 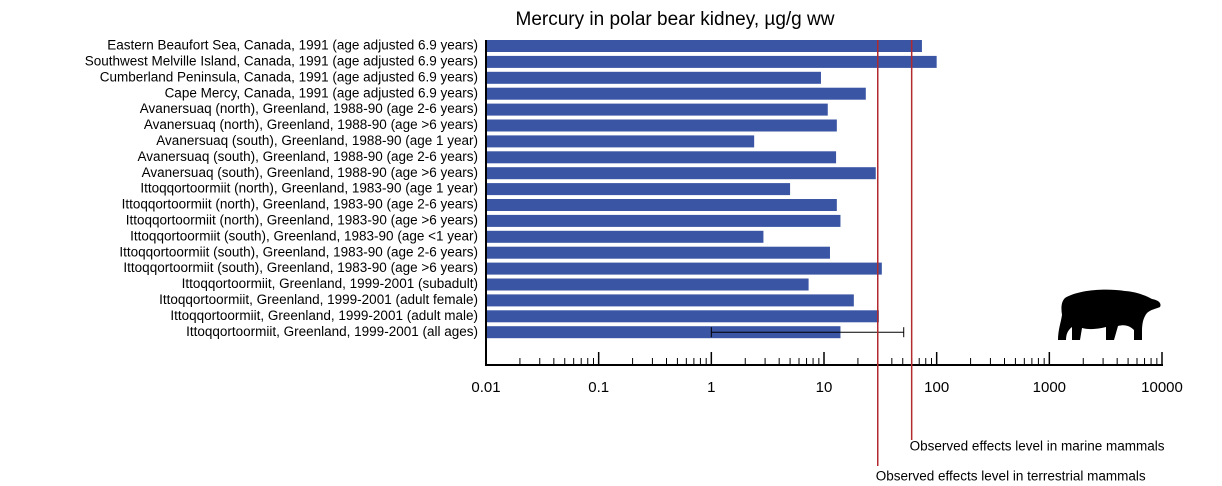 I want to click on x-tick-label: 1000, so click(x=1049, y=387).